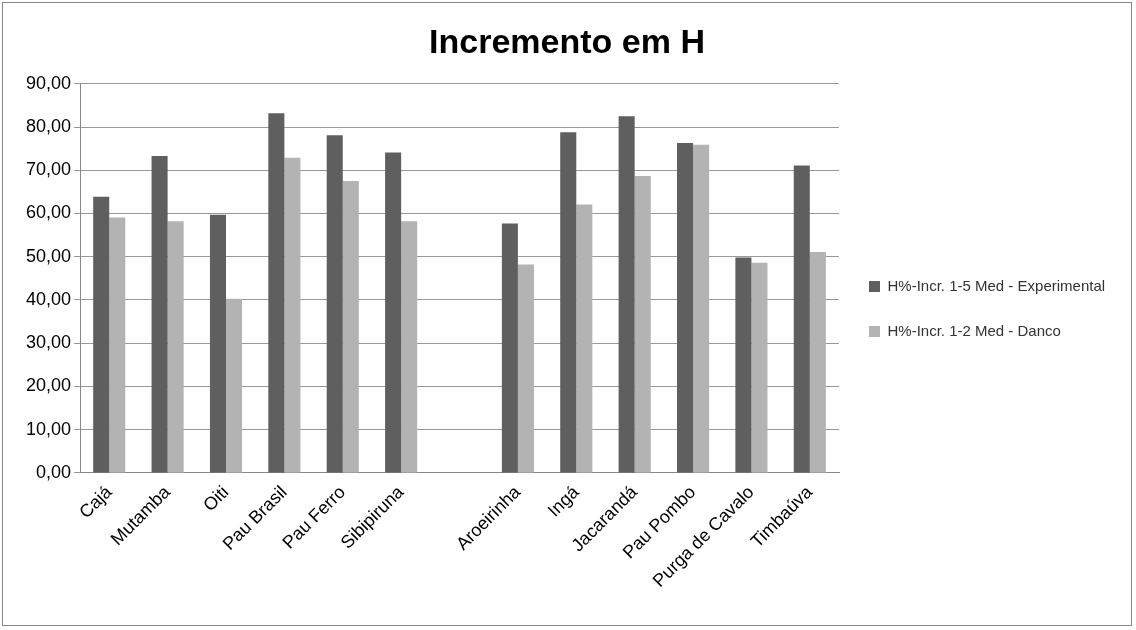 The image size is (1136, 630). What do you see at coordinates (216, 498) in the screenshot?
I see `x-tick-label: Oiti` at bounding box center [216, 498].